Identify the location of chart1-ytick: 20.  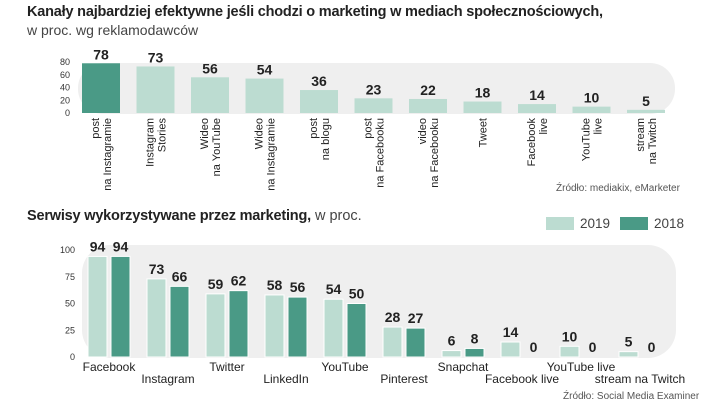
(65, 100).